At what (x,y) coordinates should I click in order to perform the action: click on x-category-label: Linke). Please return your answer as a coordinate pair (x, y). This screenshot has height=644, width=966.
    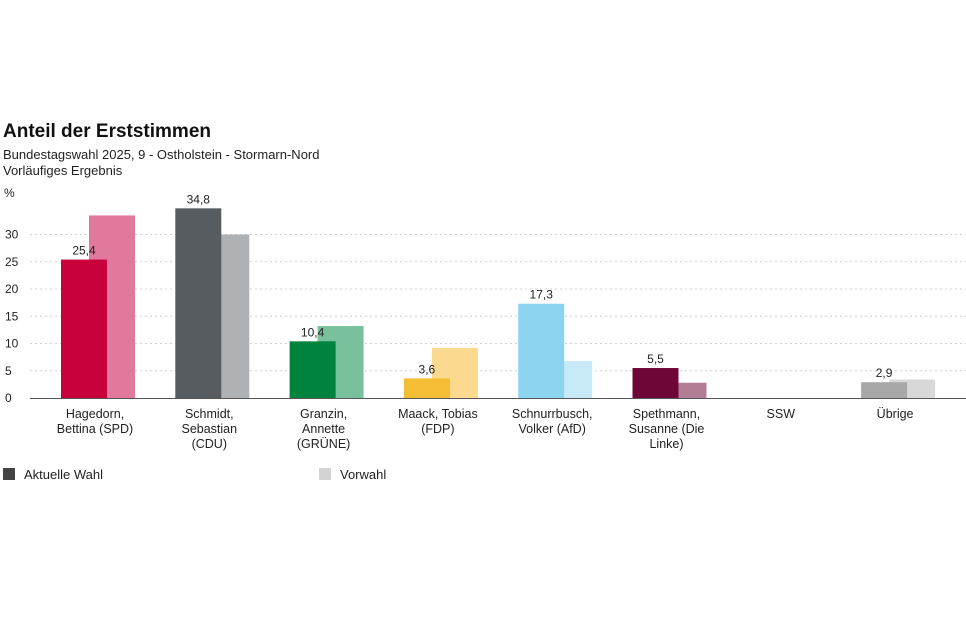
    Looking at the image, I should click on (666, 444).